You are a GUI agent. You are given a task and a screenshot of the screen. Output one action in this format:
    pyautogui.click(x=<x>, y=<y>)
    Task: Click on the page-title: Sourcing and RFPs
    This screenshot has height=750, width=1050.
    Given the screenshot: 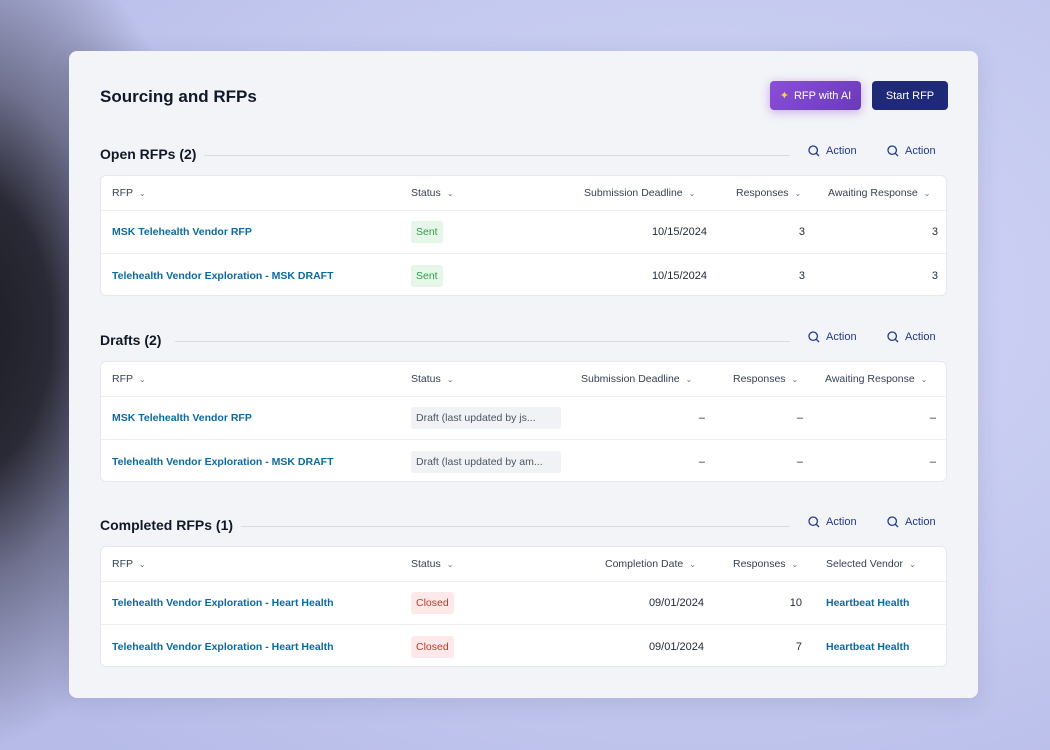 What is the action you would take?
    pyautogui.click(x=178, y=96)
    